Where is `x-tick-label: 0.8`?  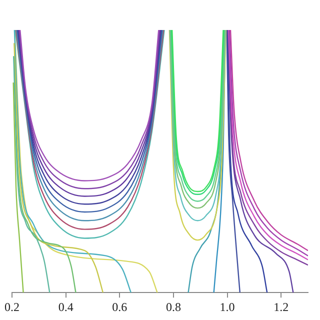
x-tick-label: 0.8 is located at coordinates (173, 307).